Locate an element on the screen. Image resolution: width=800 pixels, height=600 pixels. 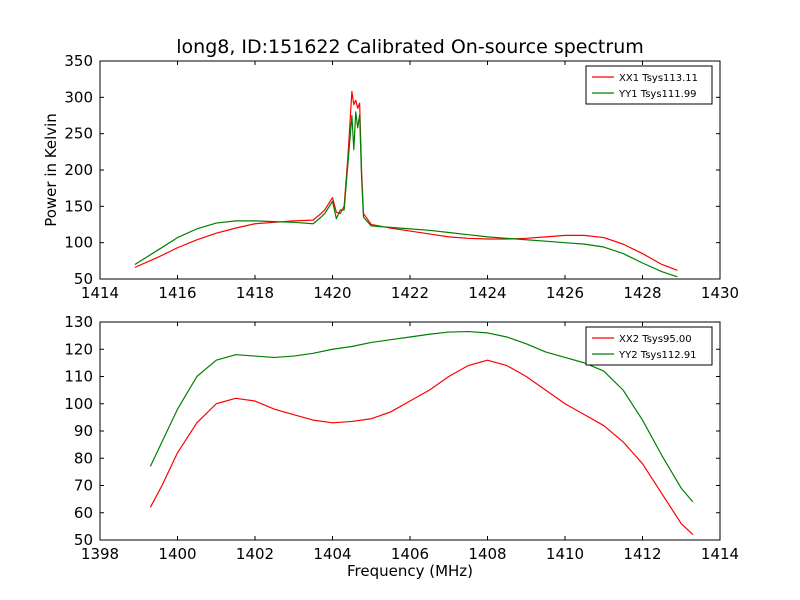
x-tick-label: 1424 is located at coordinates (487, 293).